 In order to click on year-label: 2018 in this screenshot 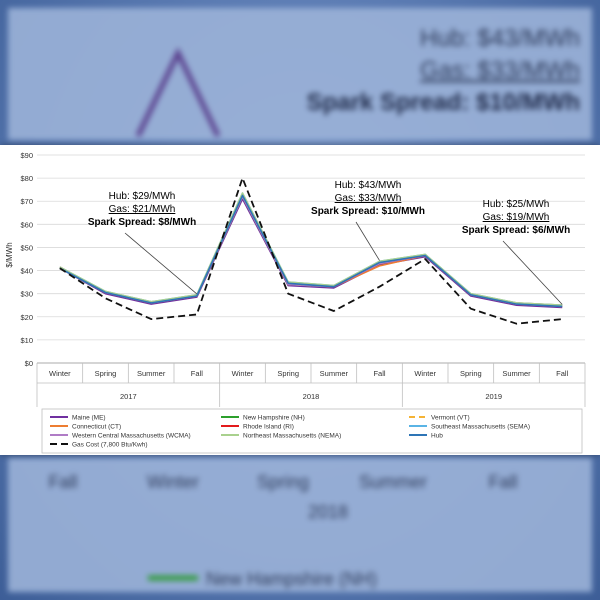, I will do `click(311, 396)`.